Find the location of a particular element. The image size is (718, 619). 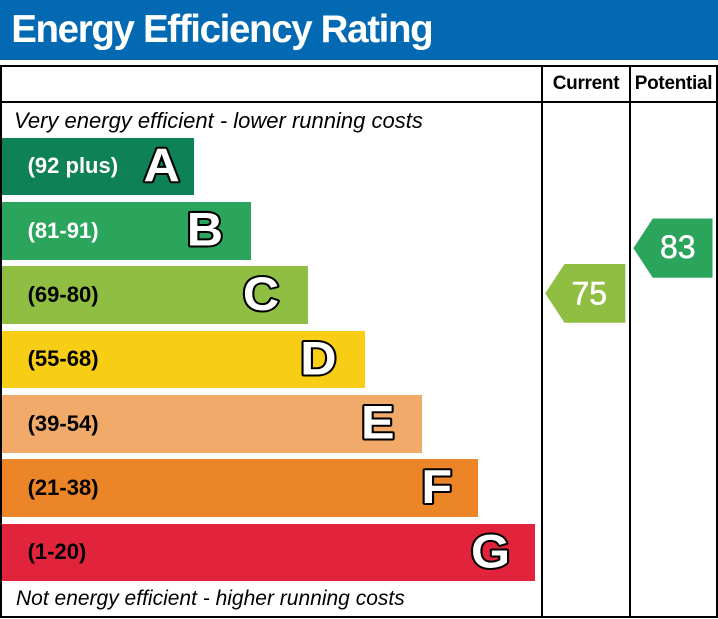

svg-text: D is located at coordinates (318, 359).